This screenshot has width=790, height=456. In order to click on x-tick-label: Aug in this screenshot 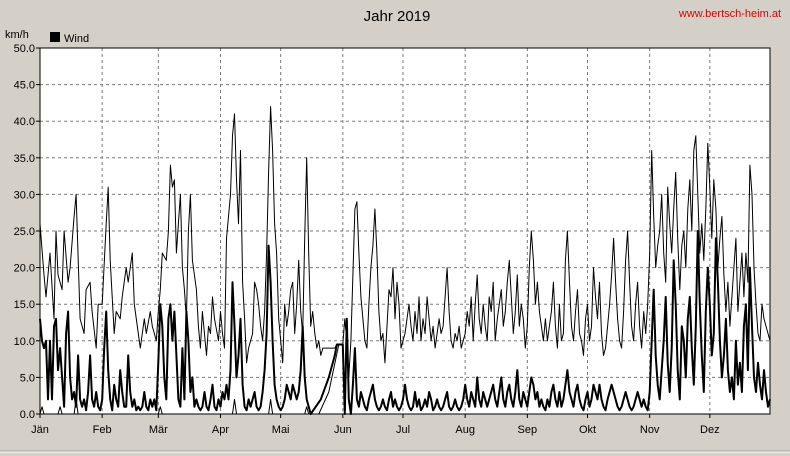, I will do `click(465, 430)`.